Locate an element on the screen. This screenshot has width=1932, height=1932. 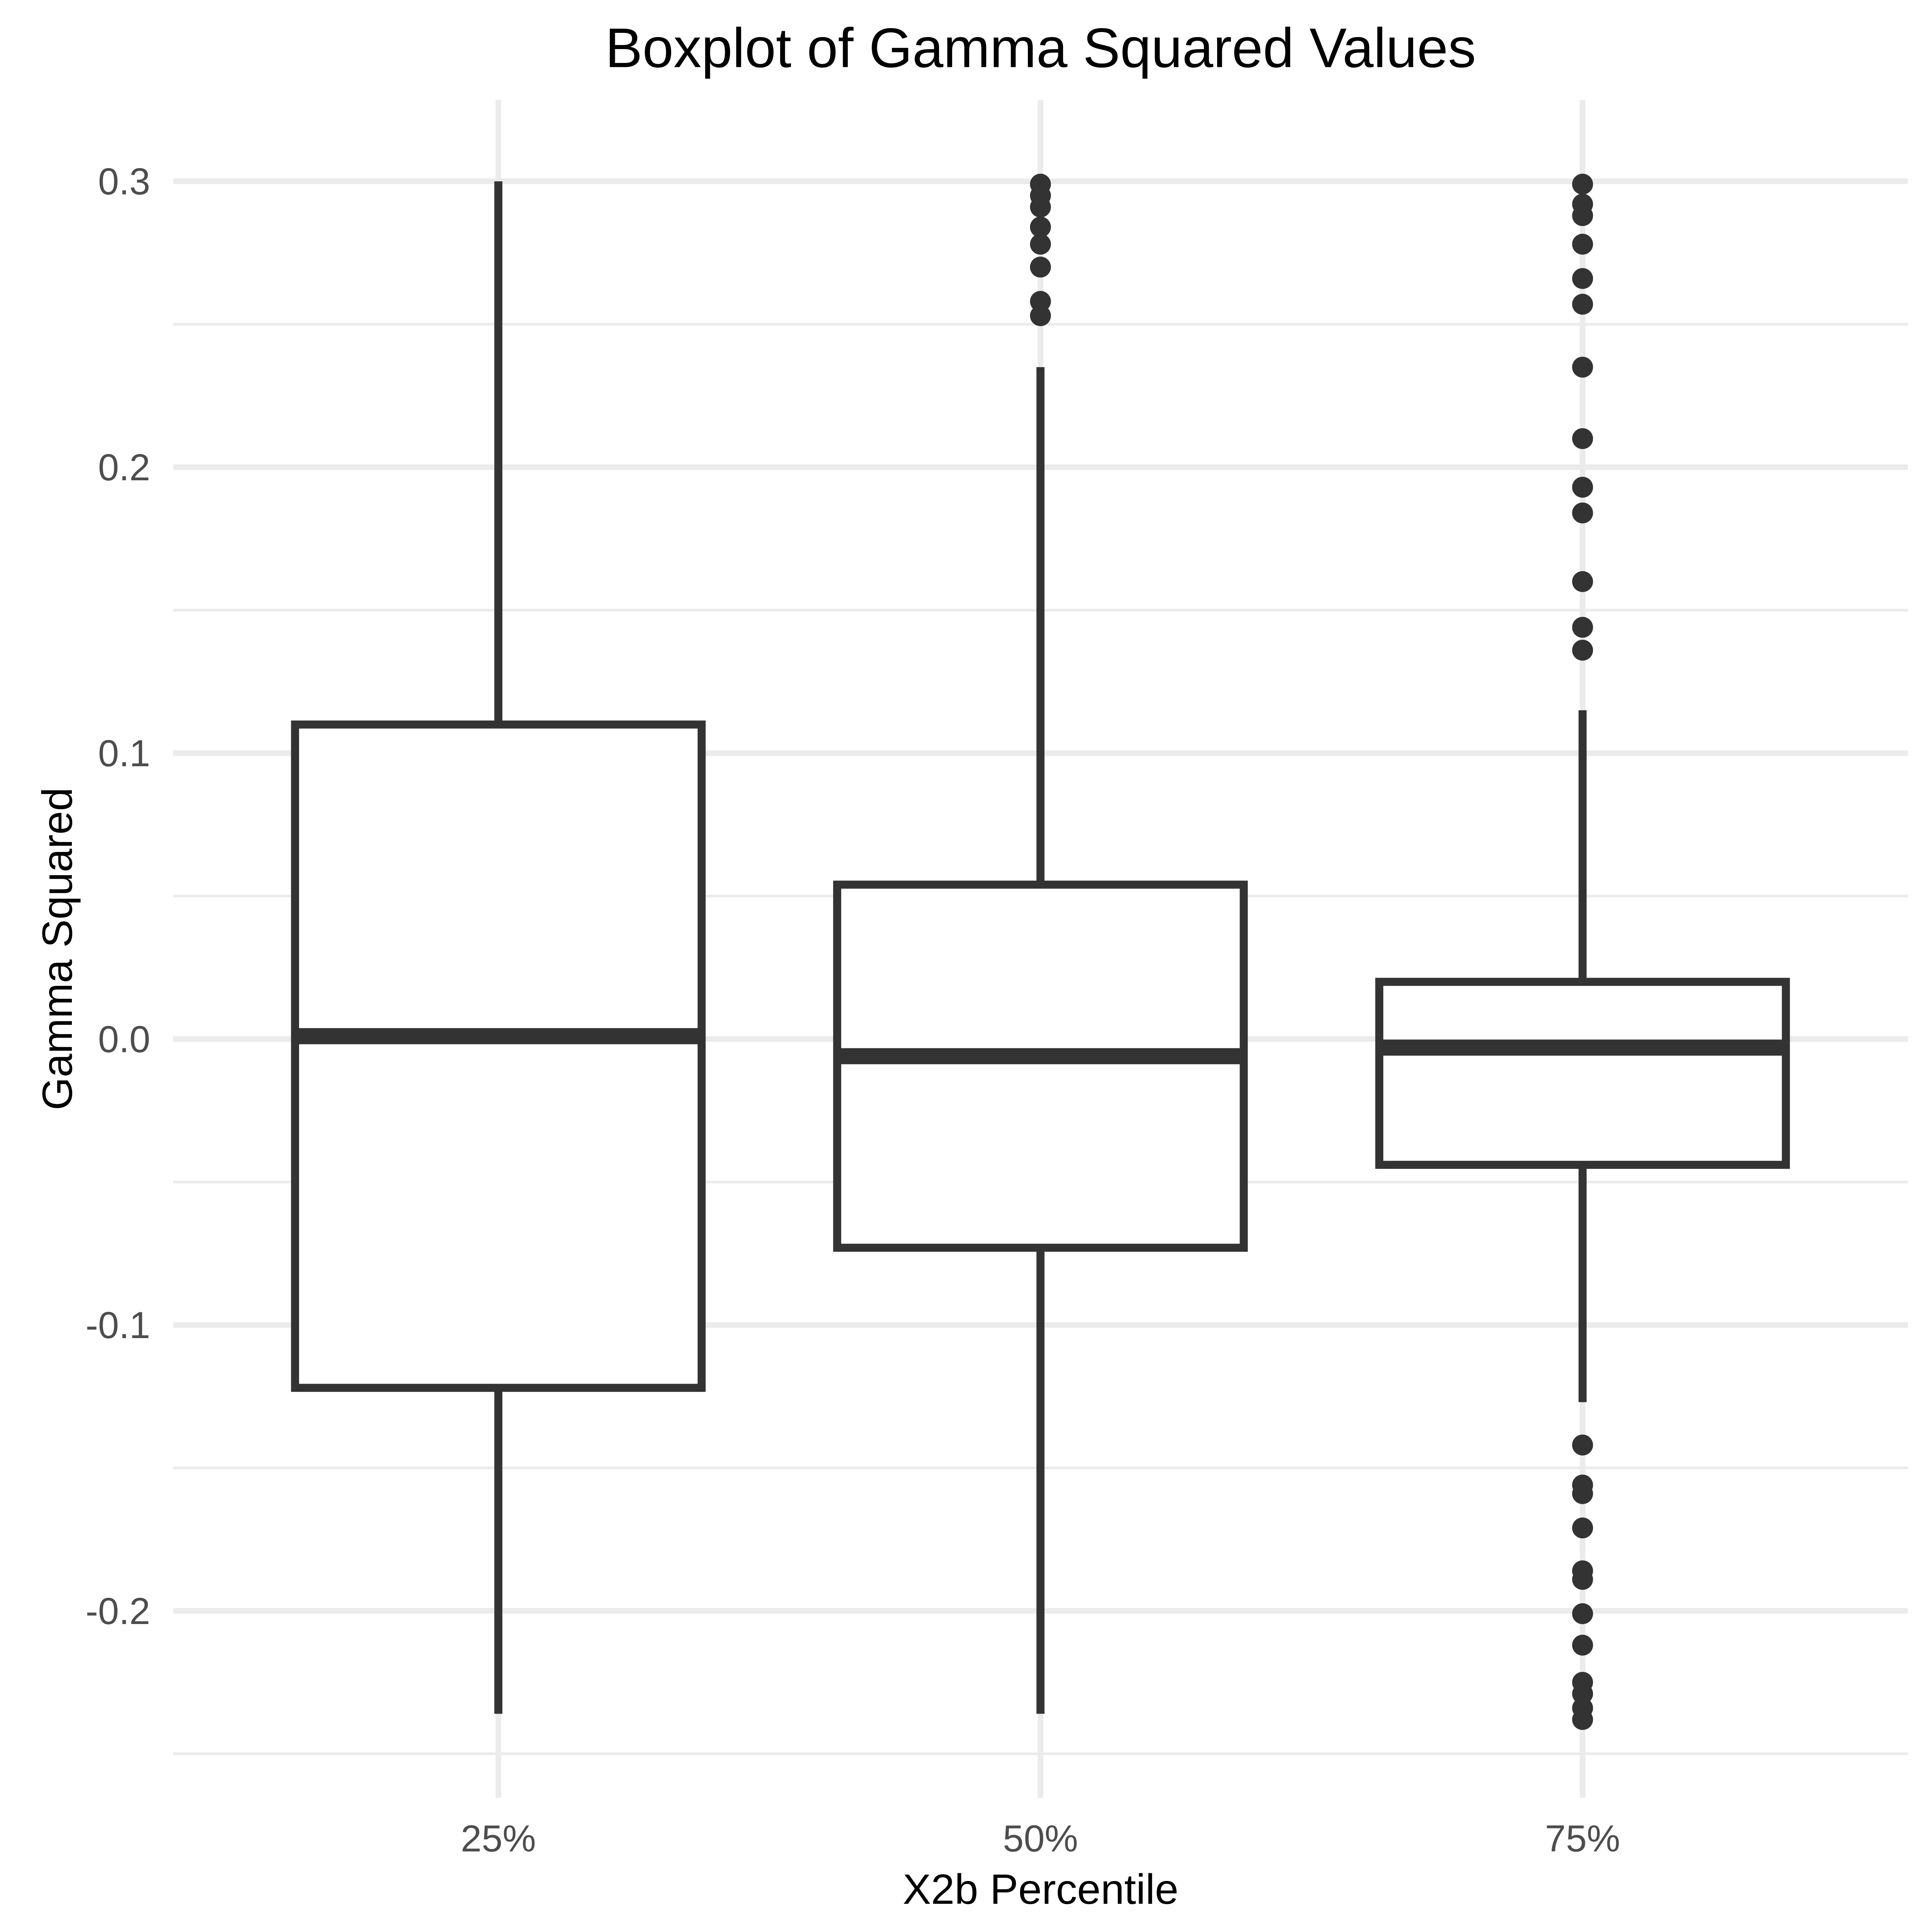
x-axis-tick-labels: 25% 50% 75% is located at coordinates (1041, 1839).